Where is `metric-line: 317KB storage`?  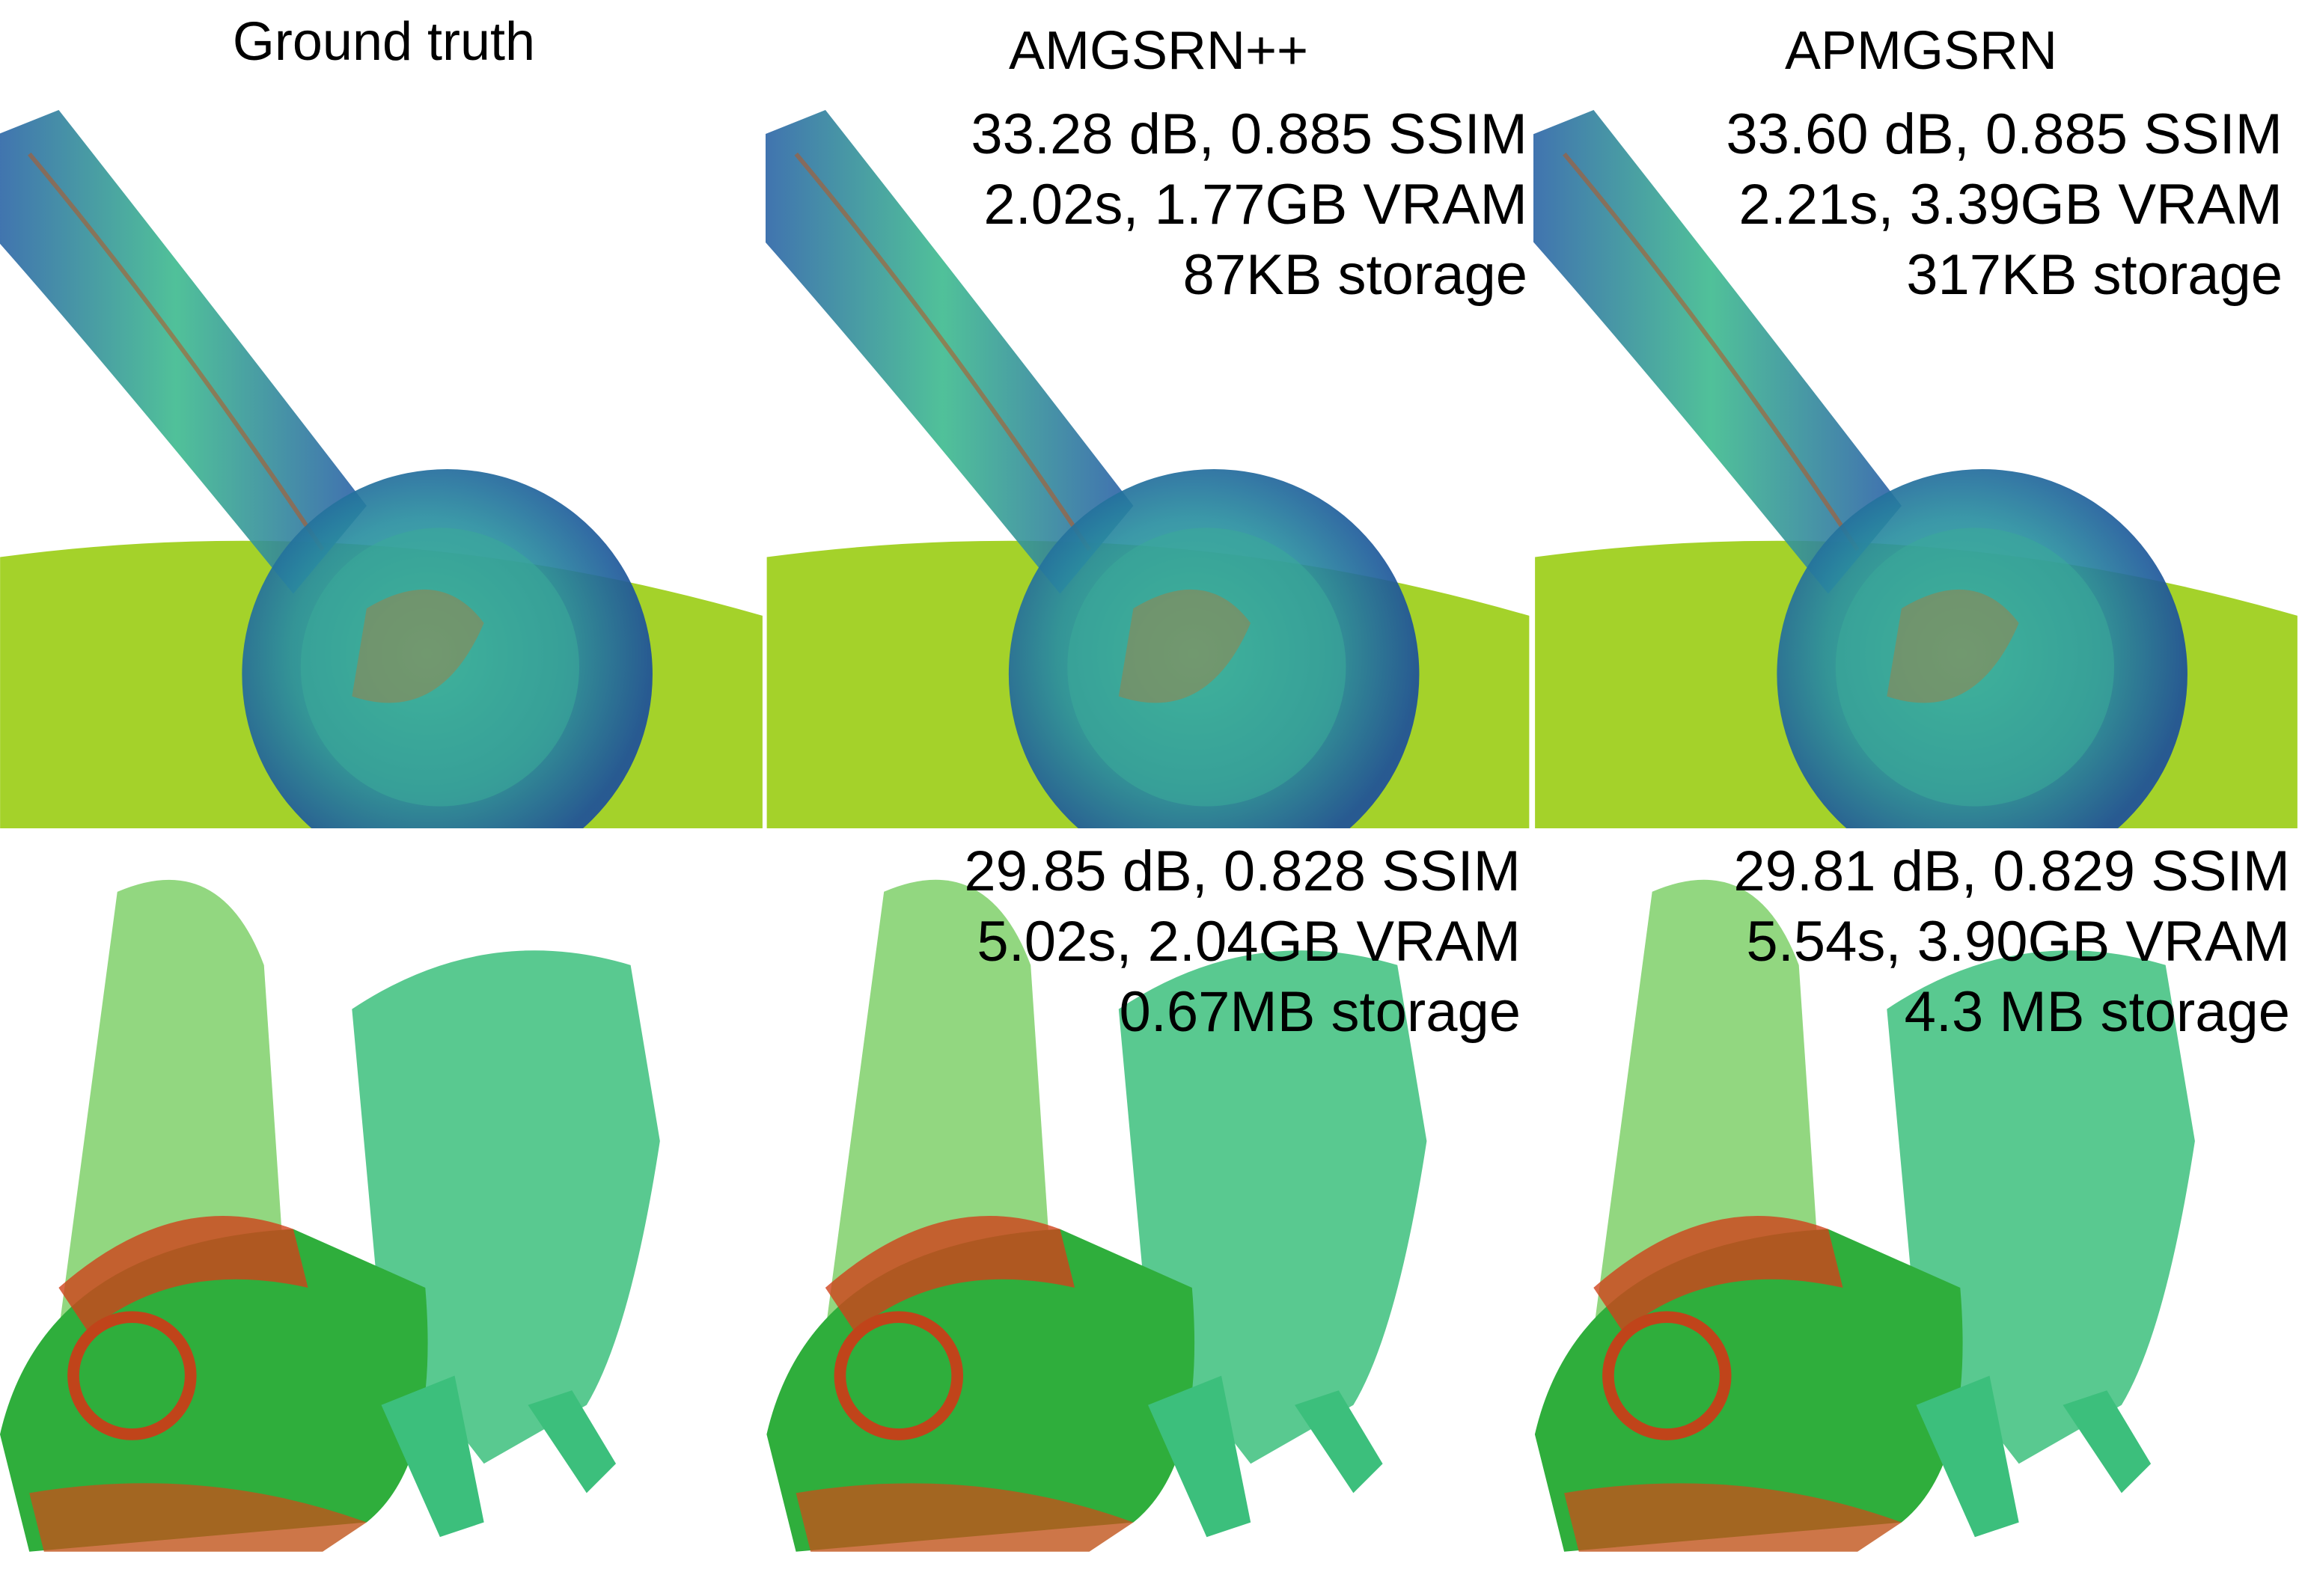
metric-line: 317KB storage is located at coordinates (2094, 275).